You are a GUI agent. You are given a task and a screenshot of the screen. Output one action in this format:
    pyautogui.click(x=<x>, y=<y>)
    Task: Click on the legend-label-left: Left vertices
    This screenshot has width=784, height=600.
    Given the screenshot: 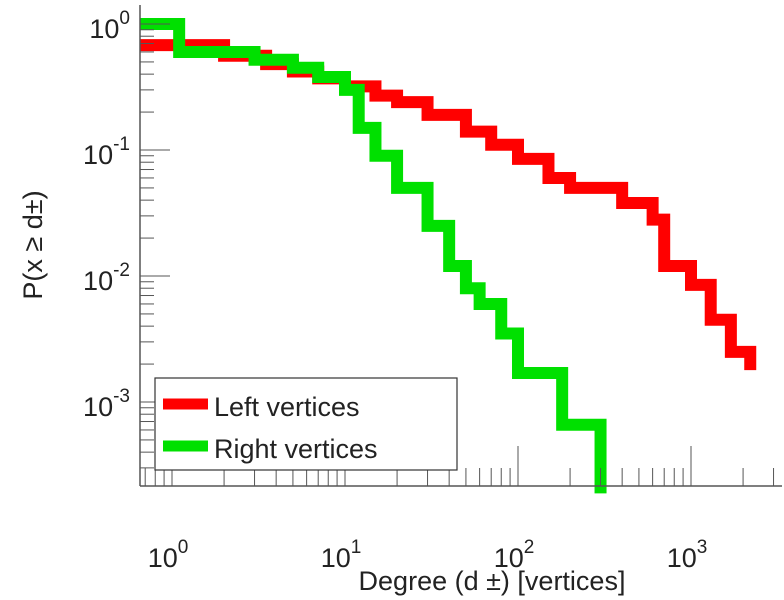 What is the action you would take?
    pyautogui.click(x=287, y=407)
    